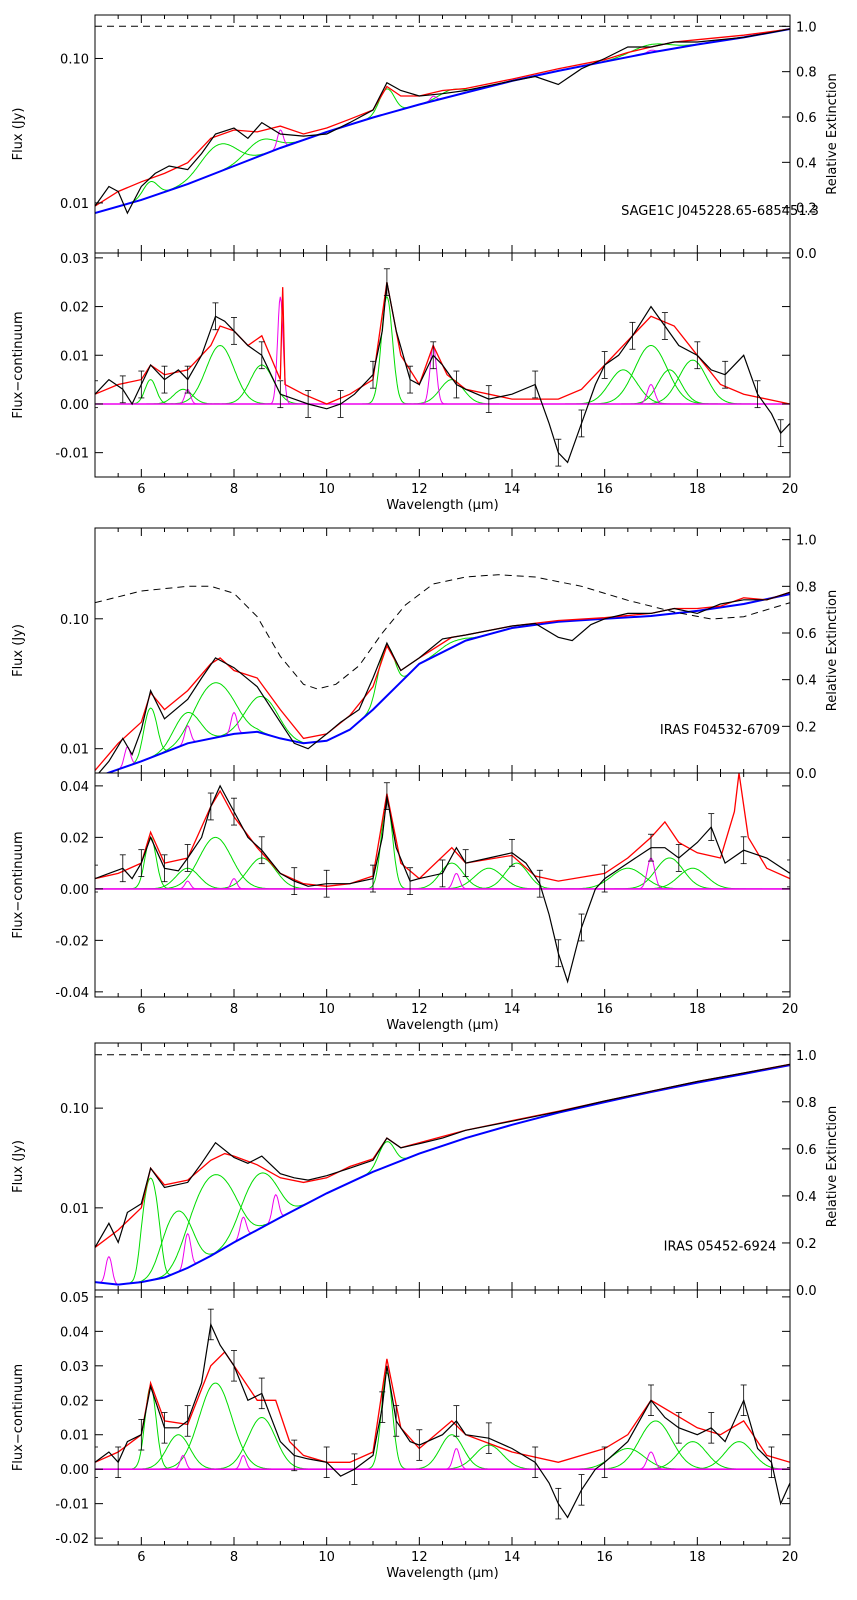 Image resolution: width=857 pixels, height=1600 pixels. What do you see at coordinates (720, 211) in the screenshot?
I see `source-label: SAGE1C J045228.65-685451.3` at bounding box center [720, 211].